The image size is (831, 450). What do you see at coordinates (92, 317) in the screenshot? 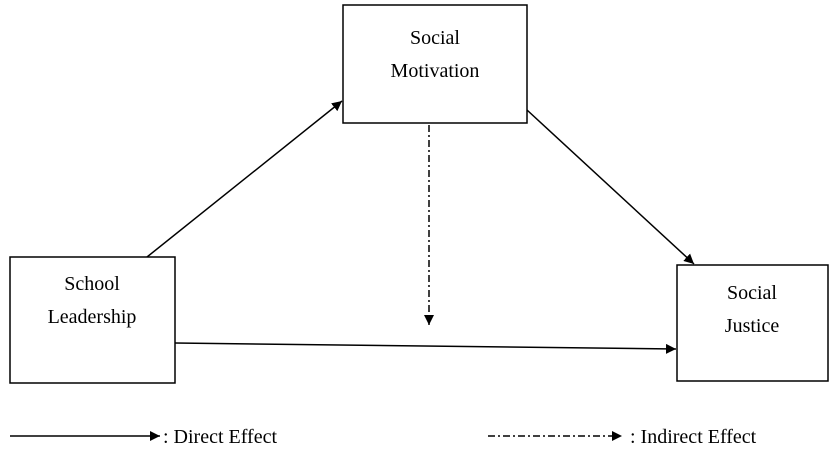
I see `node-label: Leadership` at bounding box center [92, 317].